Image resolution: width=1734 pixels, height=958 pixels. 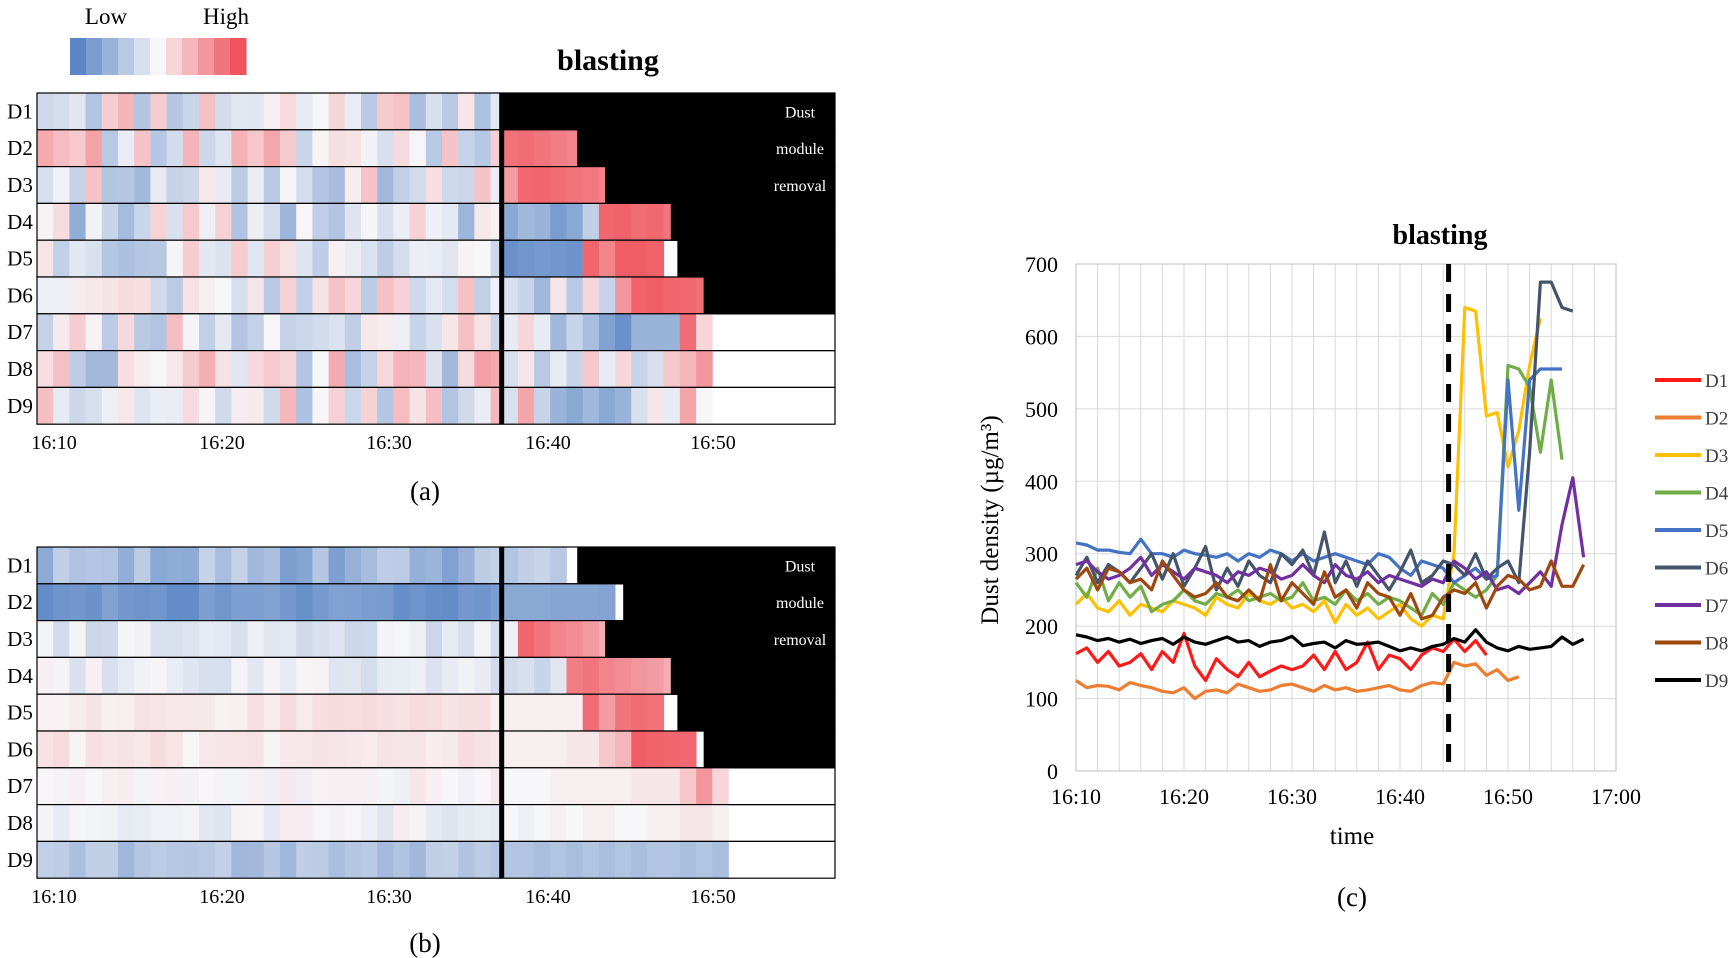 I want to click on heatmap-row-label: D7, so click(x=20, y=332).